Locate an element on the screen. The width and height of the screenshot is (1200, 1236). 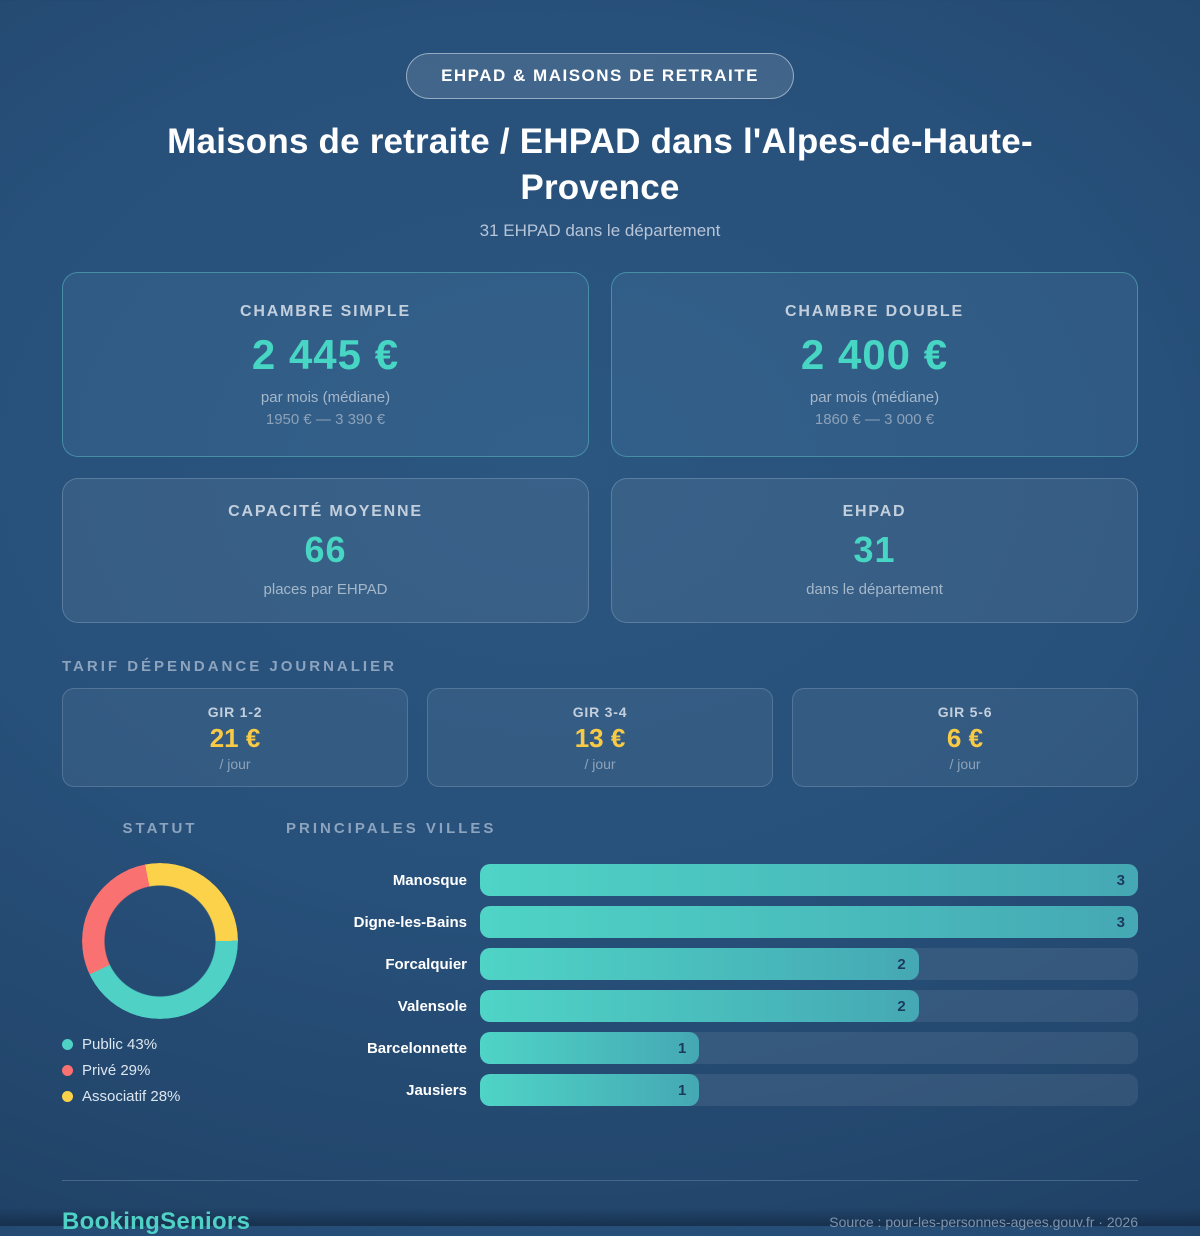
card-capacite-moyenne: CAPACITÉ MOYENNE 66 places par EHPAD is located at coordinates (325, 551).